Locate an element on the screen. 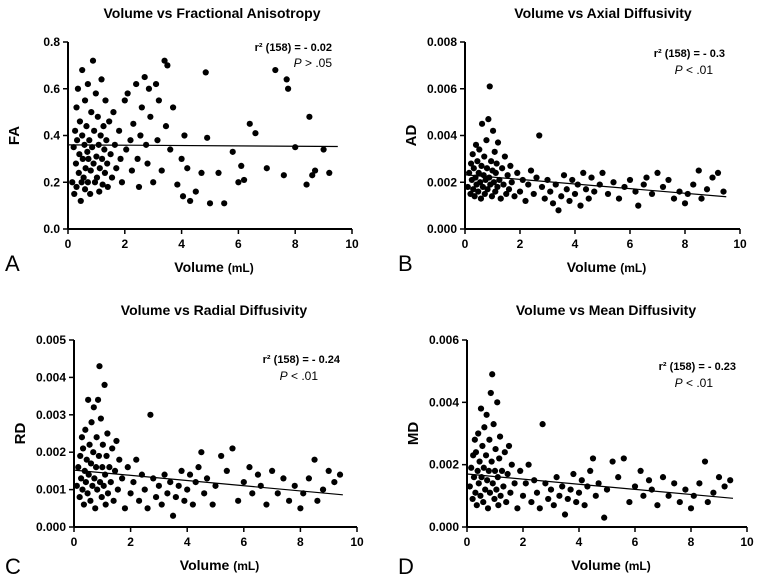 The width and height of the screenshot is (760, 586). y-tick-label: 0.002 is located at coordinates (442, 182).